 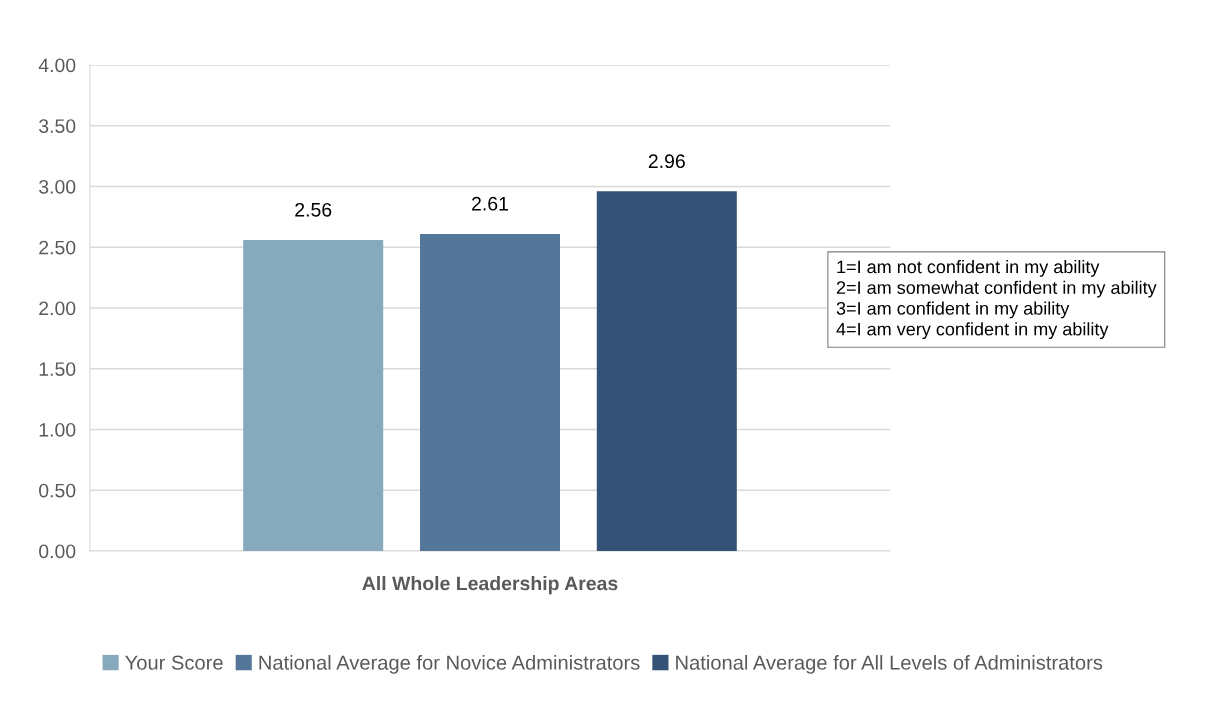 What do you see at coordinates (972, 331) in the screenshot?
I see `annotation: 4=I am very confident in my ability` at bounding box center [972, 331].